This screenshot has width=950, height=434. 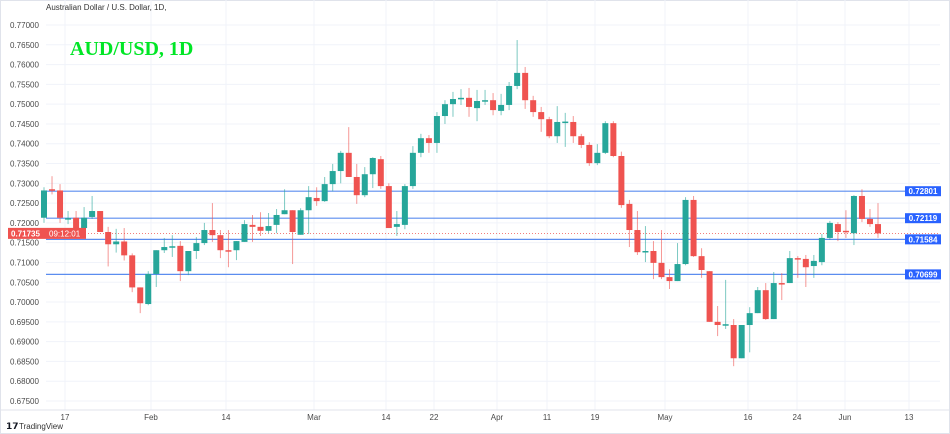 I want to click on x-tick-label: Jun, so click(x=845, y=417).